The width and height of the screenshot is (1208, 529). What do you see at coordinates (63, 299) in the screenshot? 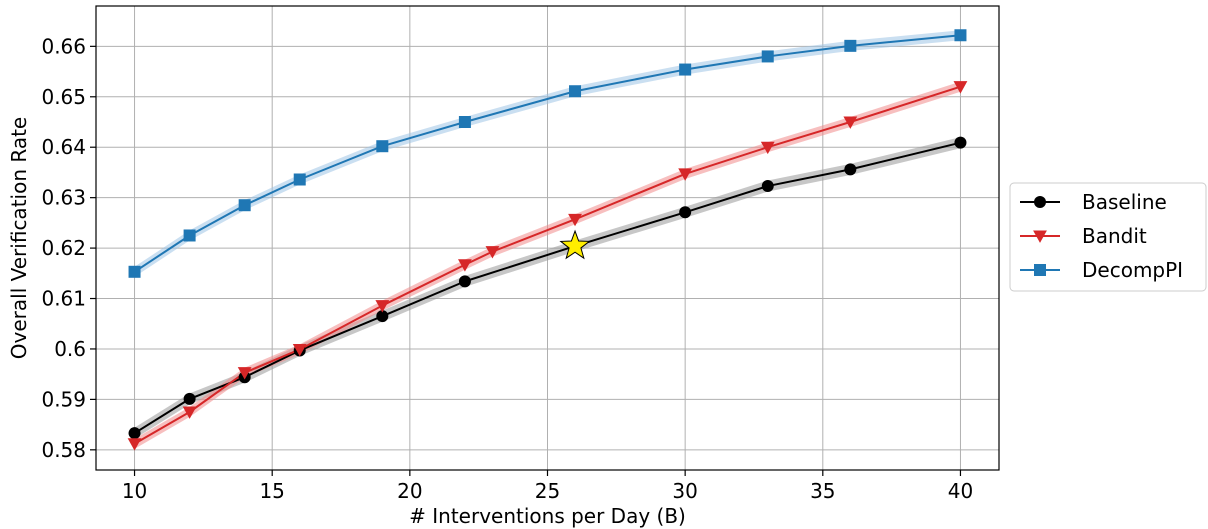
I see `y-tick-label: 0.61` at bounding box center [63, 299].